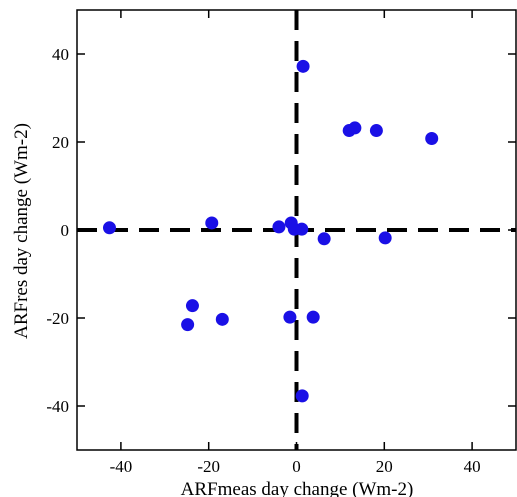 The width and height of the screenshot is (517, 497). Describe the element at coordinates (472, 466) in the screenshot. I see `x-tick-label: 40` at that location.